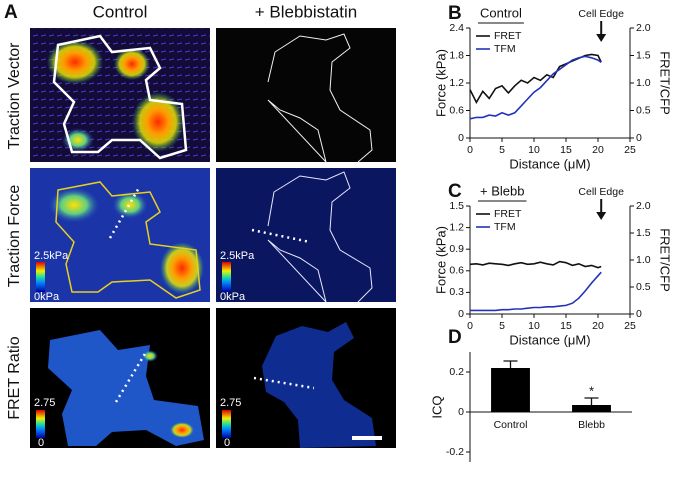 Image resolution: width=700 pixels, height=478 pixels. I want to click on chart-title: Control, so click(501, 12).